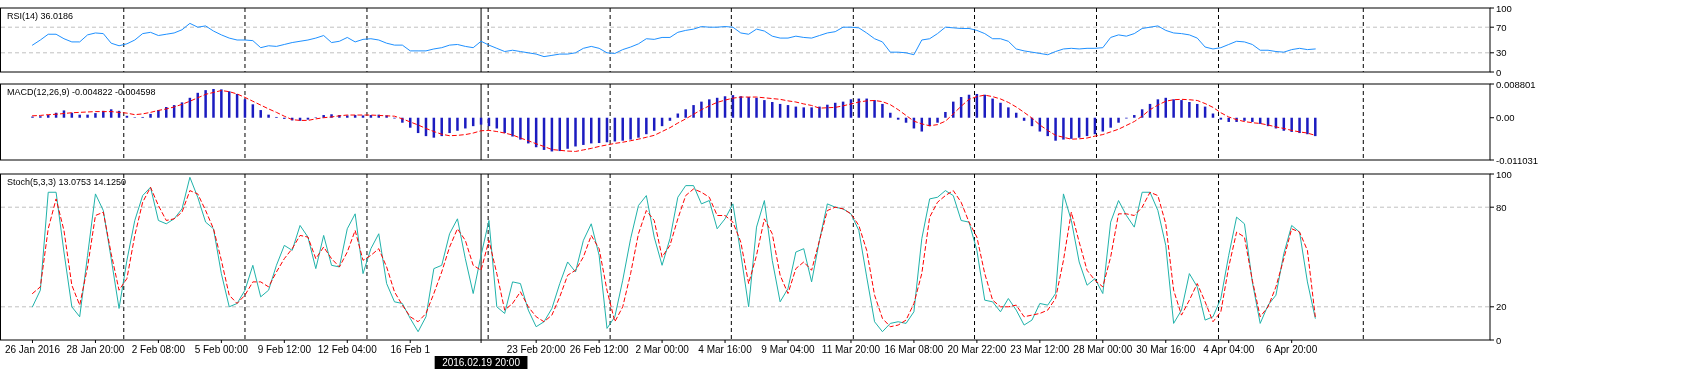  I want to click on x-tick-label: 26 Jan 2016, so click(32, 349).